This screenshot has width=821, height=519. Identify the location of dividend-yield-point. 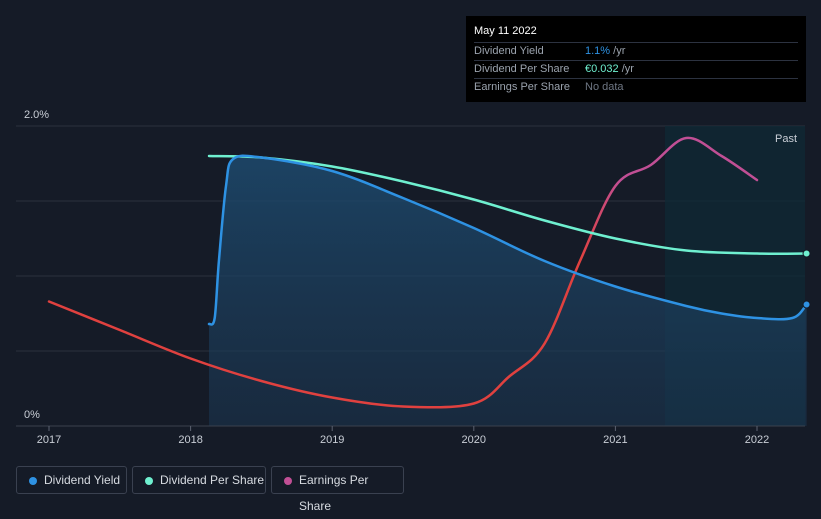
(806, 304).